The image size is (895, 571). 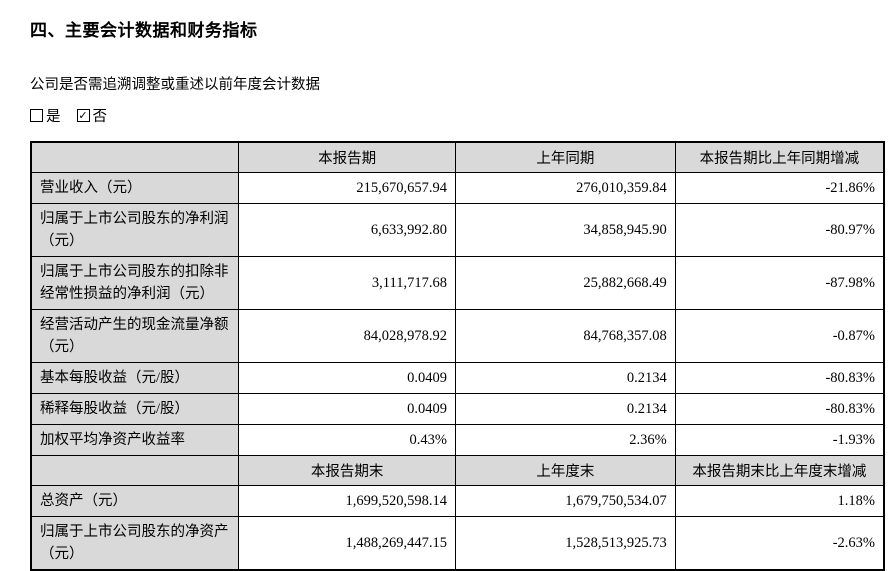 I want to click on table-header-period: 本报告期 上年同期 本报告期比上年同期增减, so click(x=457, y=157).